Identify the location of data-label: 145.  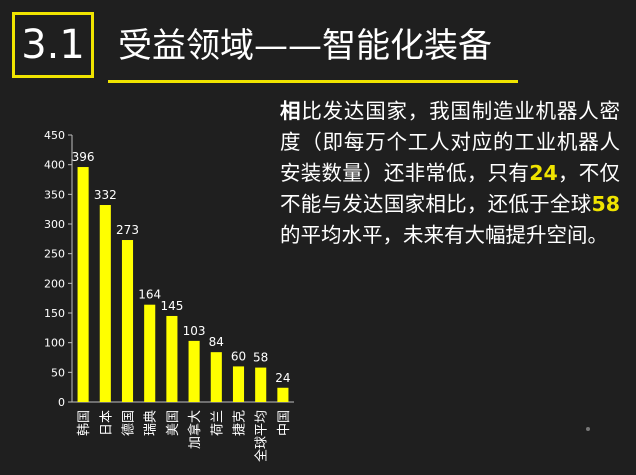
(171, 306).